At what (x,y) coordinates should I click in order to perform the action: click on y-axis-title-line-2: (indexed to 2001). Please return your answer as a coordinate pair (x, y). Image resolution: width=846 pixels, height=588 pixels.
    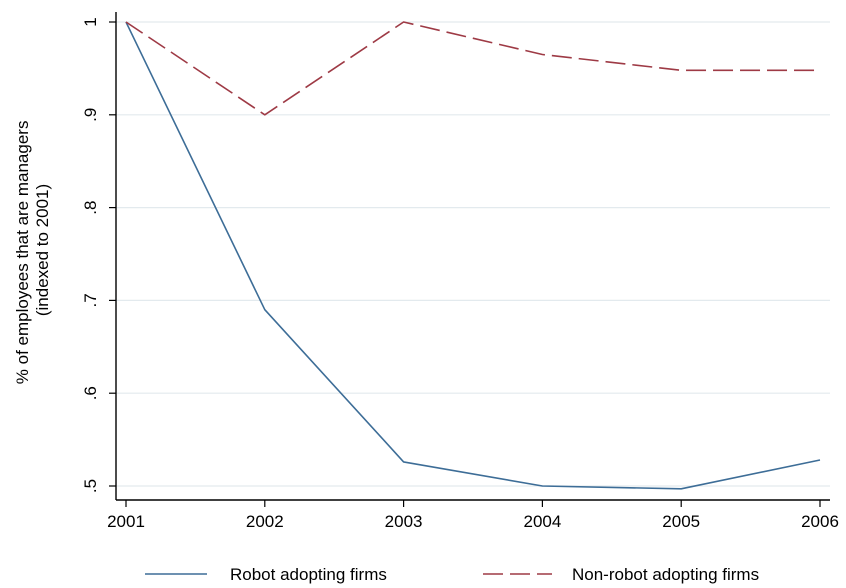
    Looking at the image, I should click on (42, 250).